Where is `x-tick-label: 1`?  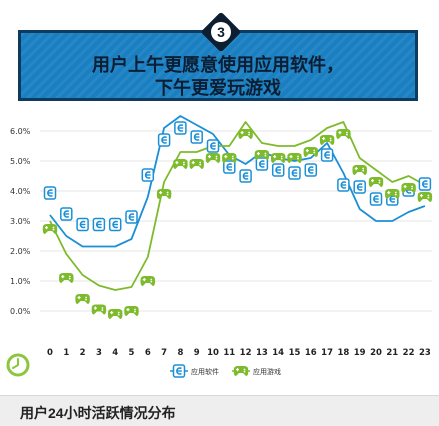 x-tick-label: 1 is located at coordinates (66, 353).